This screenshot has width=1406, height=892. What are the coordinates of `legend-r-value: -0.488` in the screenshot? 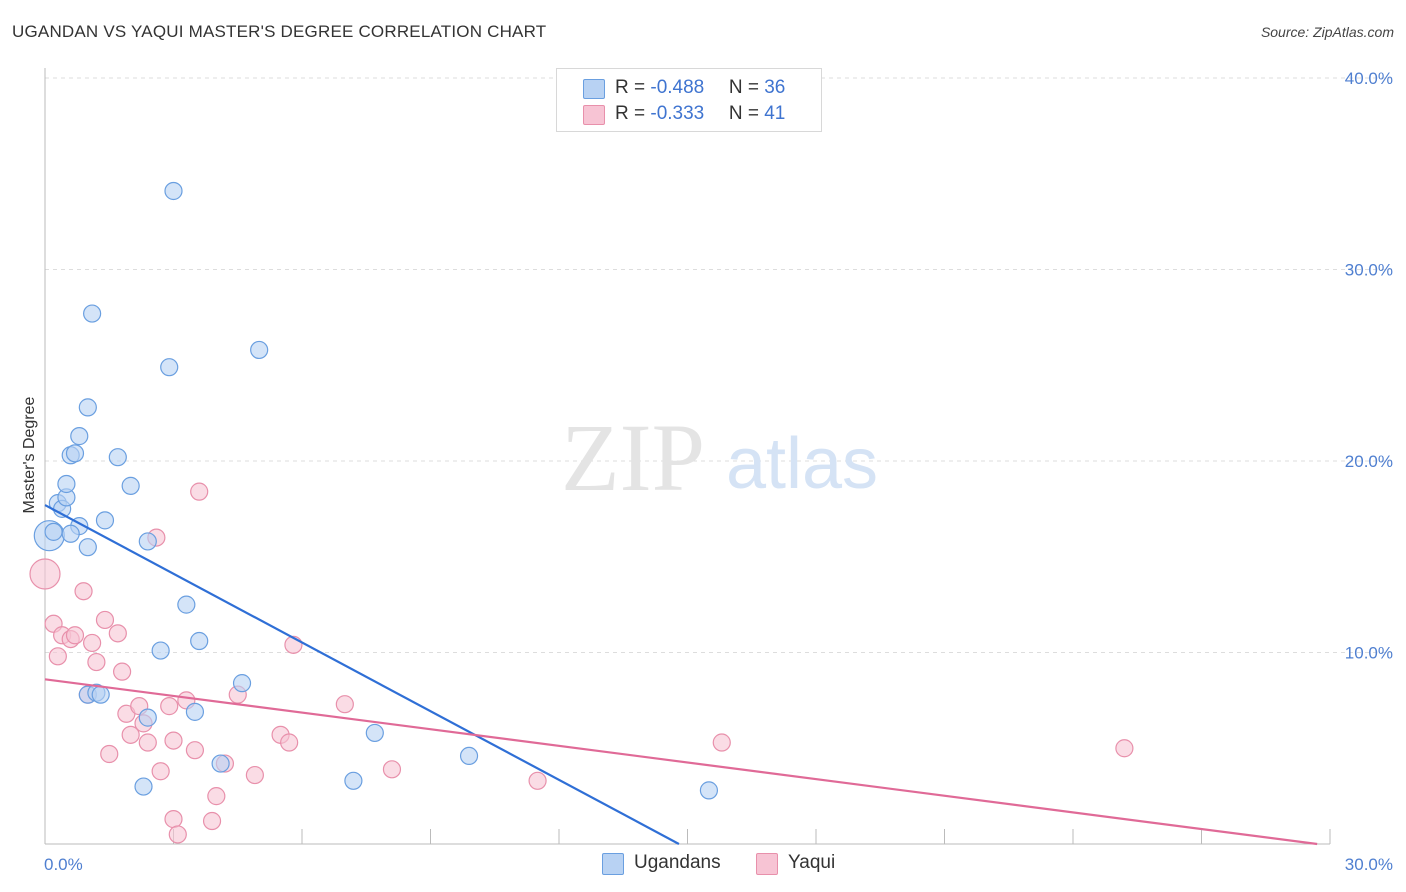 It's located at (677, 87).